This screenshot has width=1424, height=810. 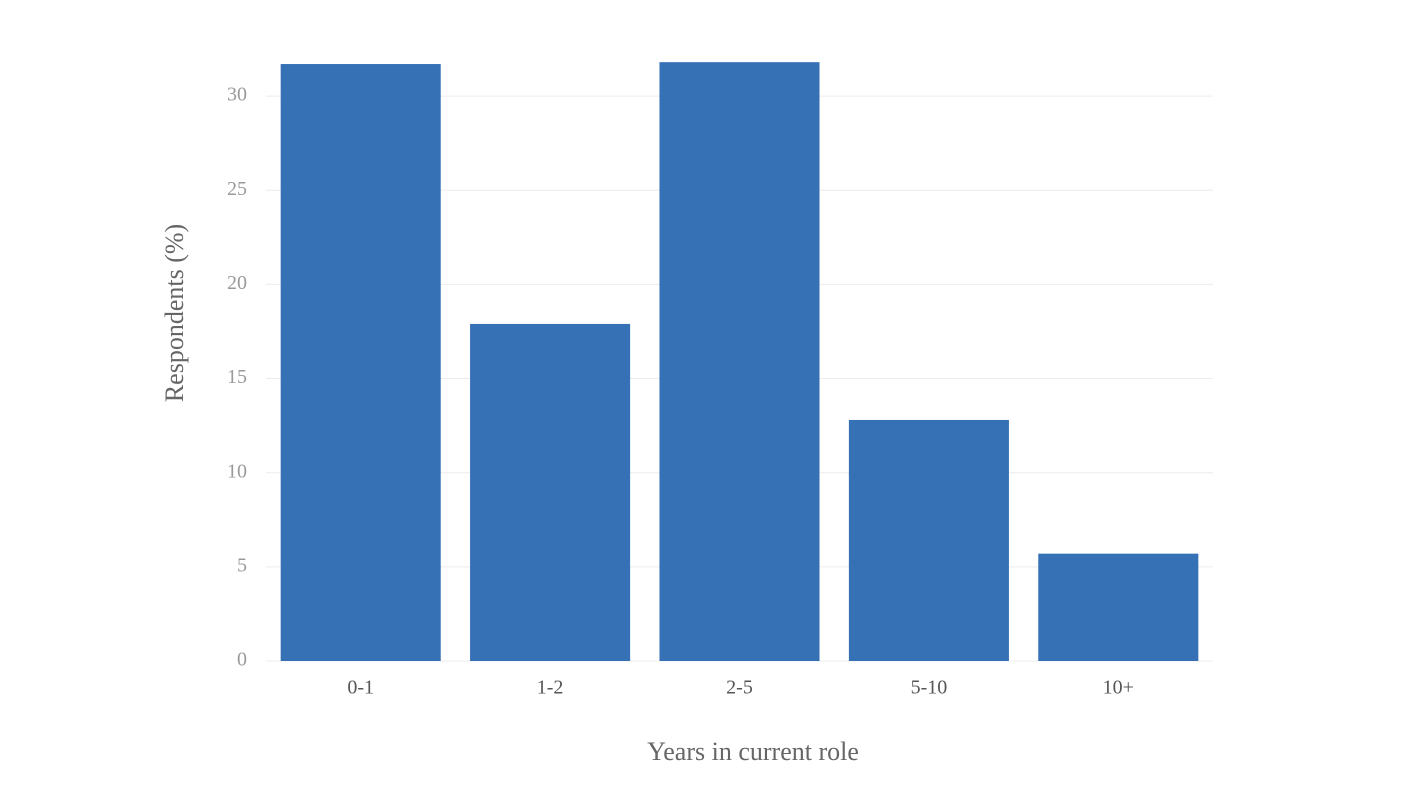 I want to click on y-tick-label: 10, so click(x=237, y=471).